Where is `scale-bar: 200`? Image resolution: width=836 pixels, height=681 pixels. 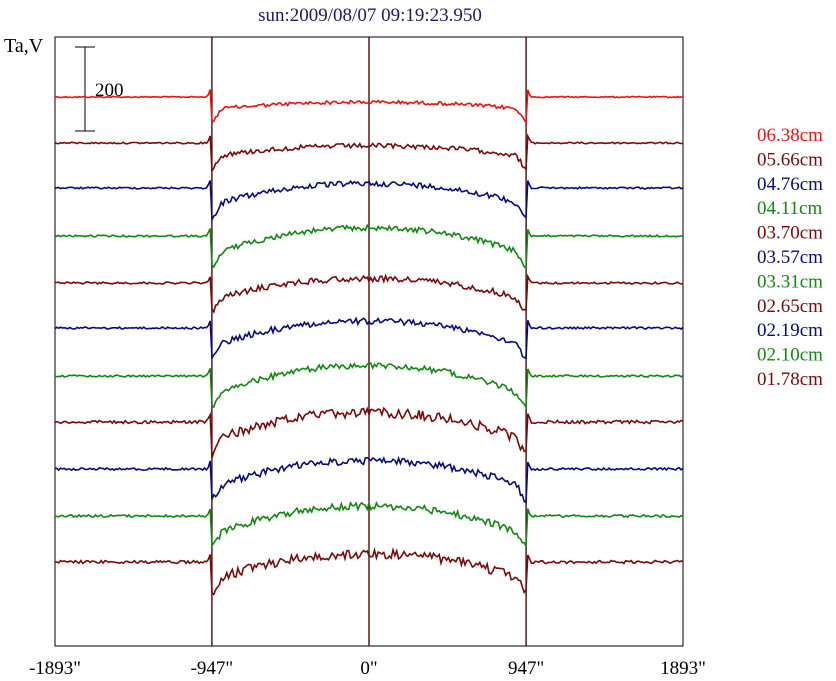
scale-bar: 200 is located at coordinates (99, 89).